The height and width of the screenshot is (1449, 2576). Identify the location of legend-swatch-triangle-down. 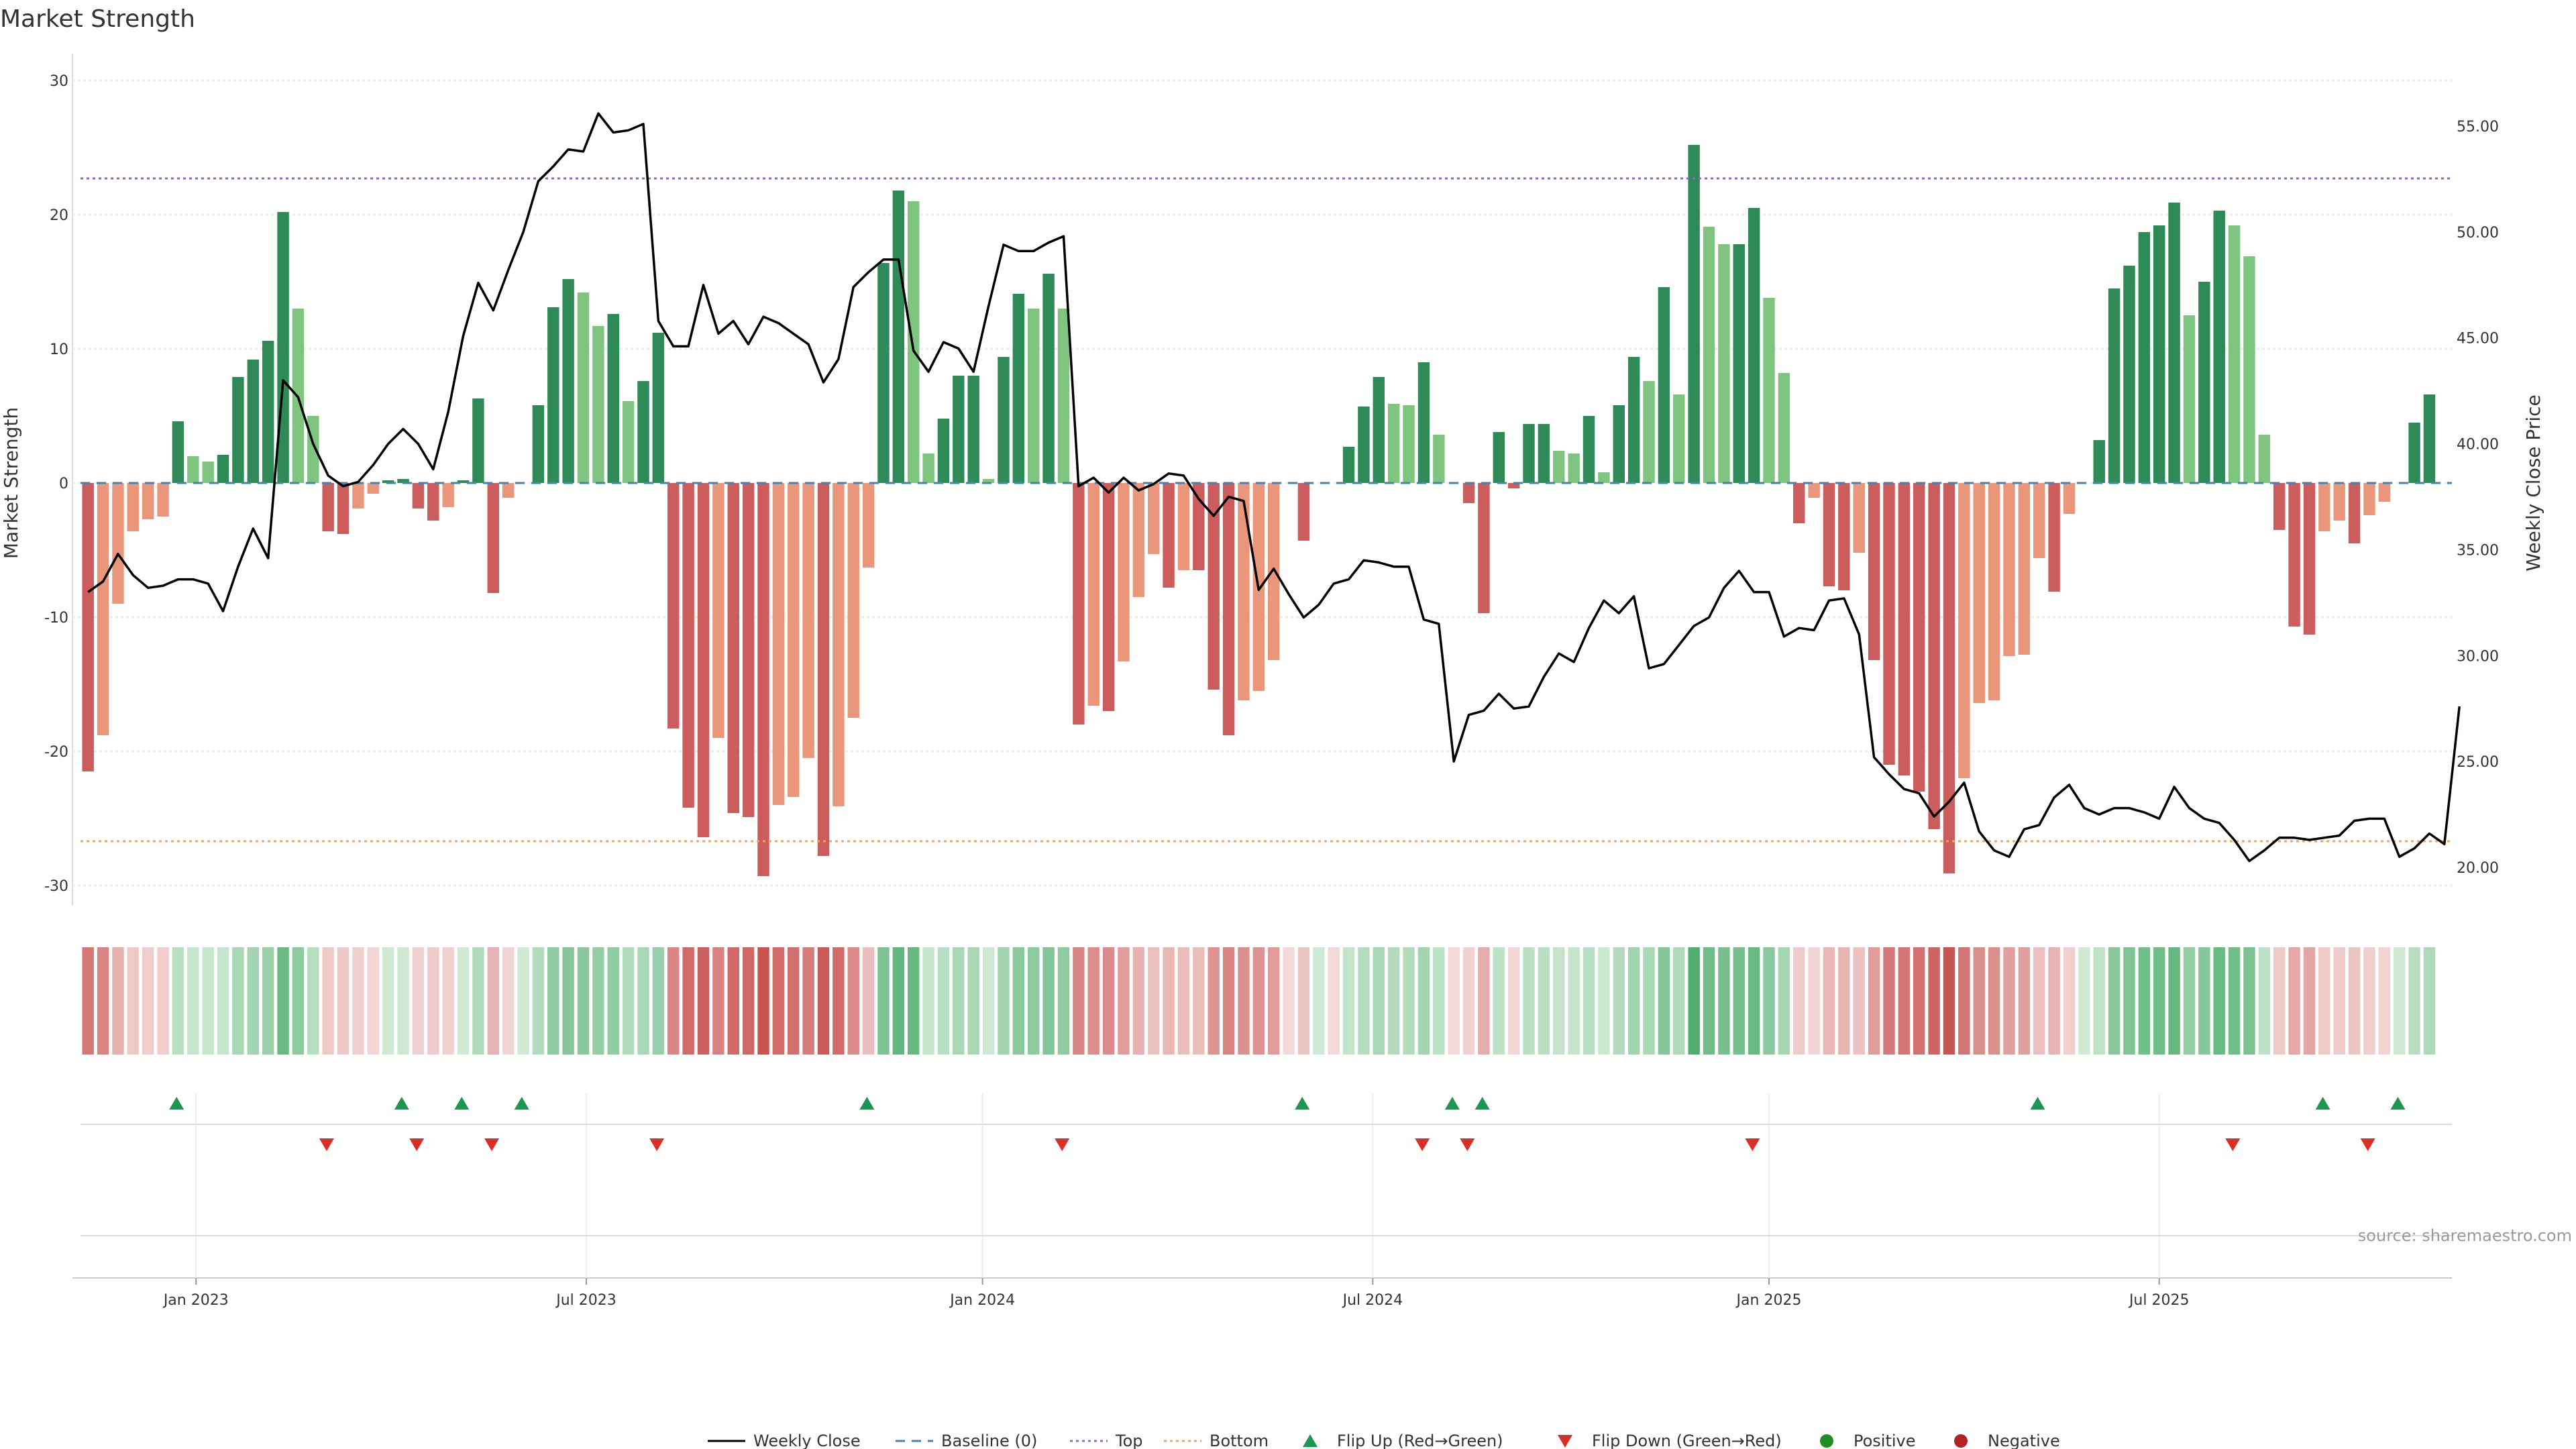
(1565, 1441).